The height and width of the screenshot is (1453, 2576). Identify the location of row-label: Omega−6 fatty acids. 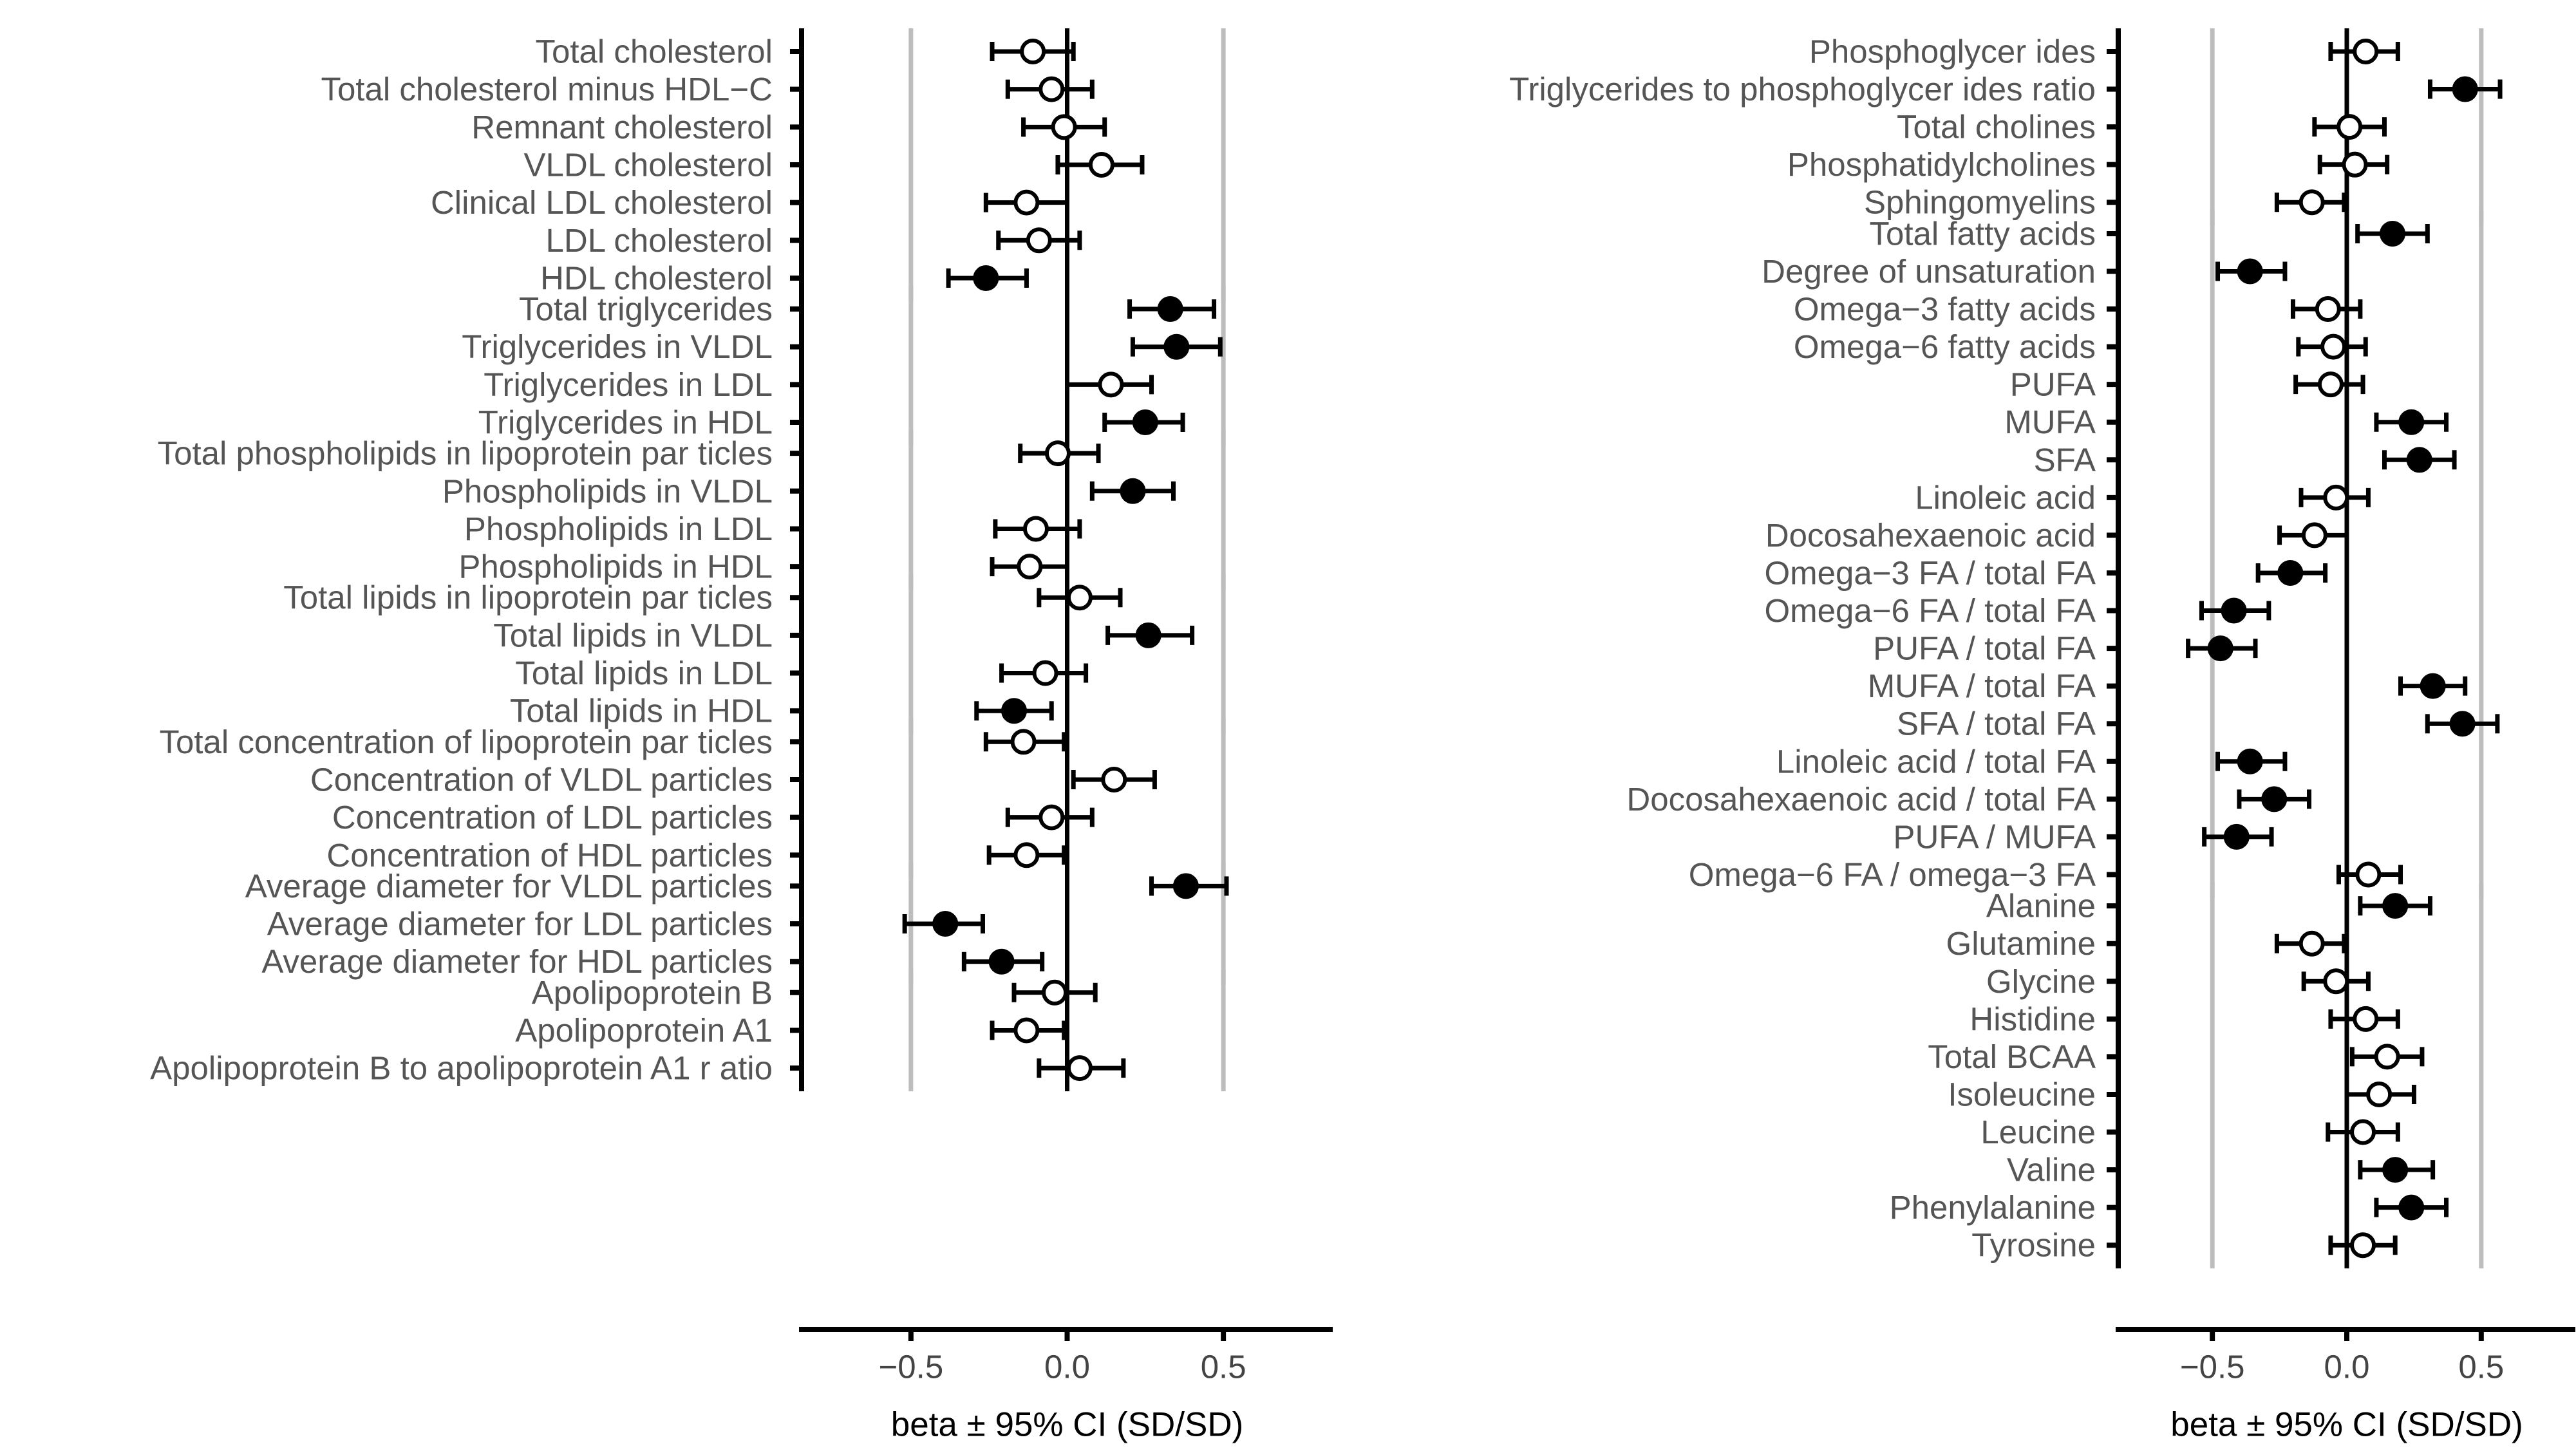
(1945, 346).